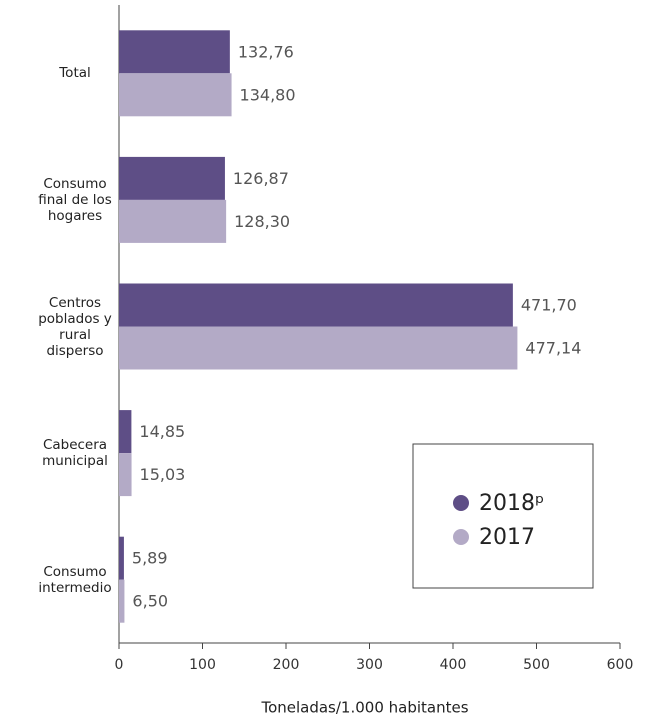  What do you see at coordinates (369, 665) in the screenshot?
I see `x-tick-label: 300` at bounding box center [369, 665].